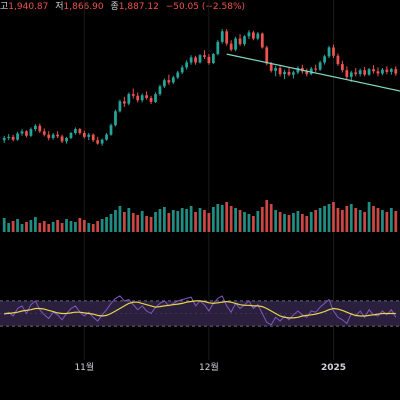  Describe the element at coordinates (333, 368) in the screenshot. I see `x-tick-label: 2025` at that location.